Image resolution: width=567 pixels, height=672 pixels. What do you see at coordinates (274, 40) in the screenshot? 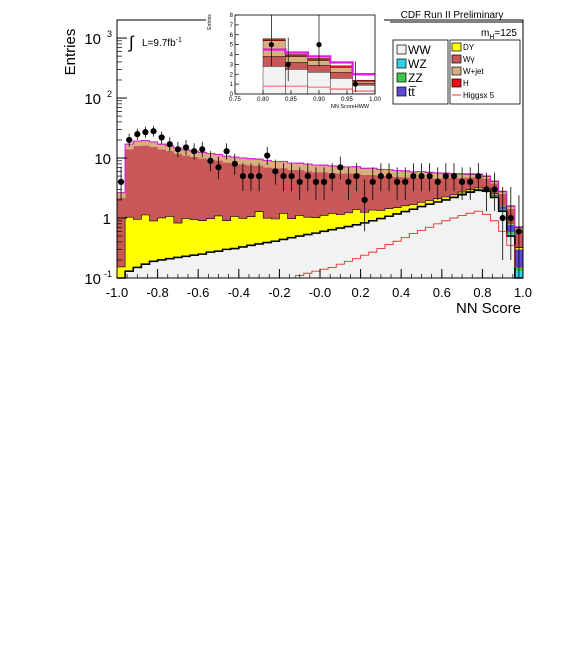
I see `inset-bin-h` at bounding box center [274, 40].